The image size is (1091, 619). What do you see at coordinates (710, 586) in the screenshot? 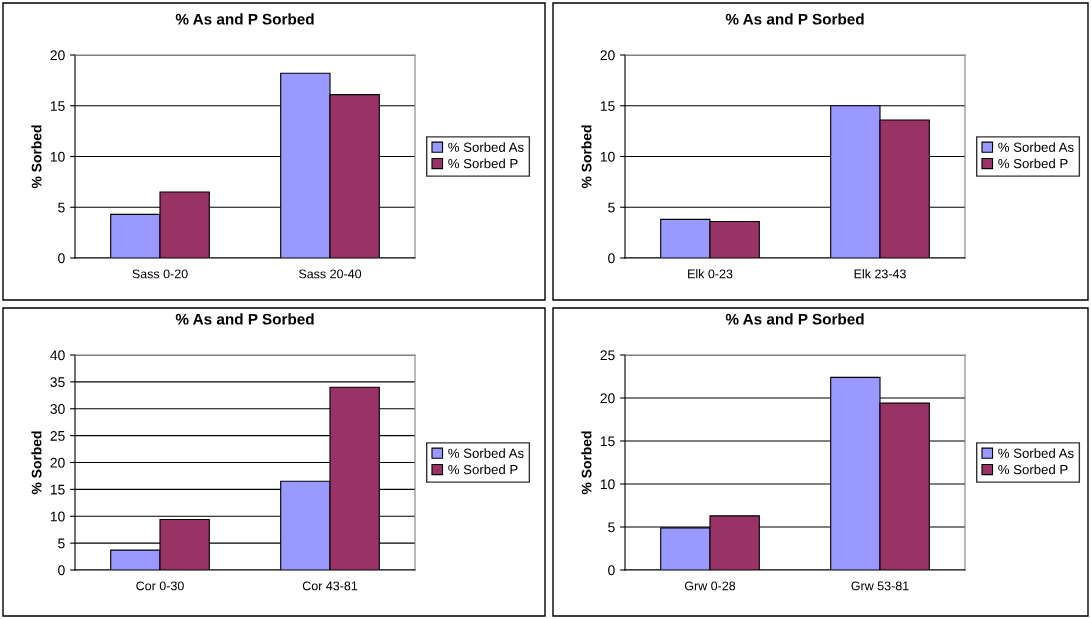
I see `x-tick-label: Grw 0-28` at bounding box center [710, 586].